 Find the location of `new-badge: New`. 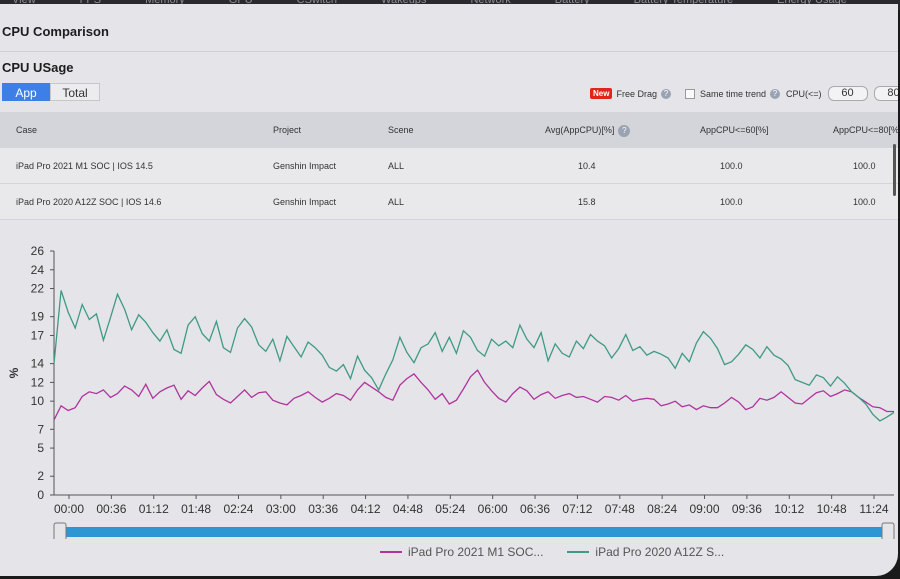

new-badge: New is located at coordinates (601, 93).